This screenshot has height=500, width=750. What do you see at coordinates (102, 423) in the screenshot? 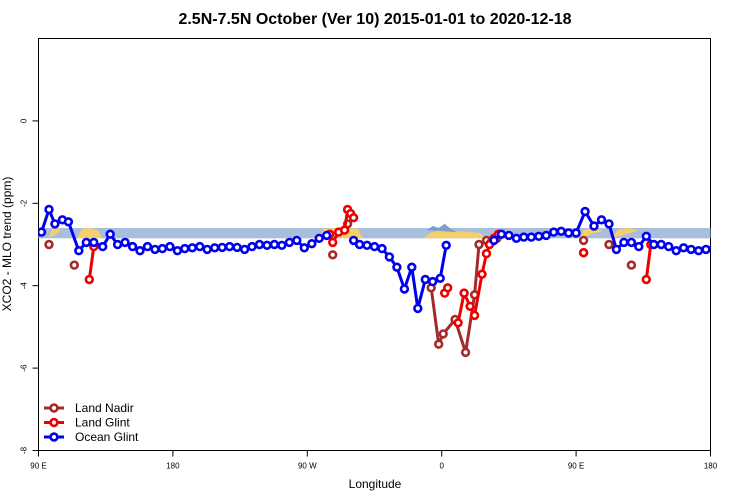
I see `legend-label-land-glint: Land Glint` at bounding box center [102, 423].